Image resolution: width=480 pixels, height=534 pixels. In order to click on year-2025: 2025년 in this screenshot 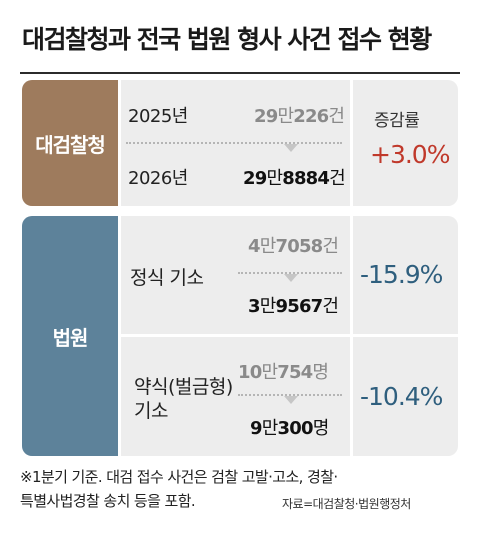, I will do `click(158, 116)`.